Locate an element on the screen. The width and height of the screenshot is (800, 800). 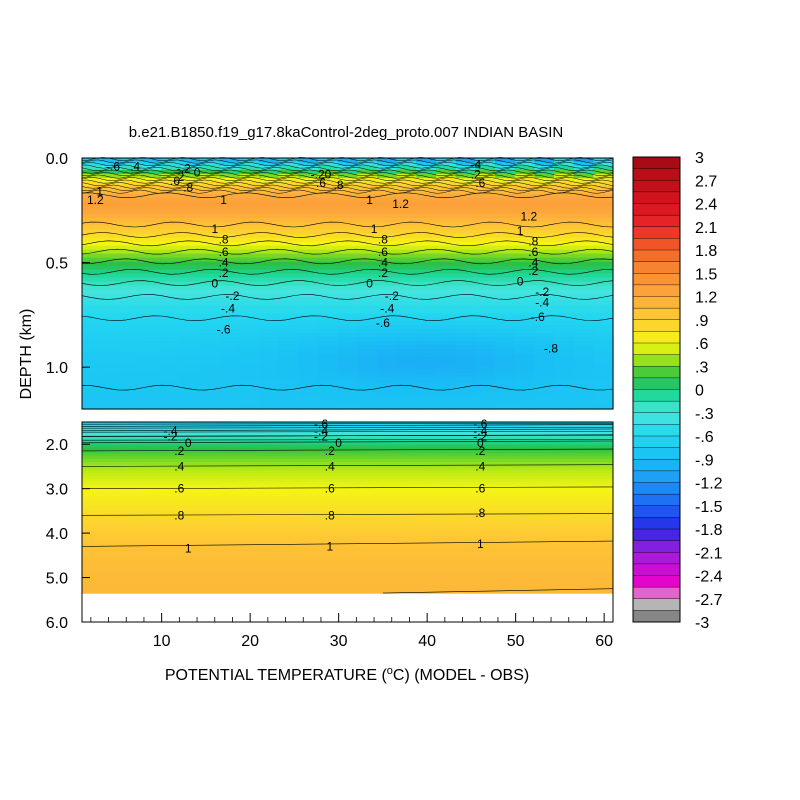
x-tick-label: 60 is located at coordinates (604, 641).